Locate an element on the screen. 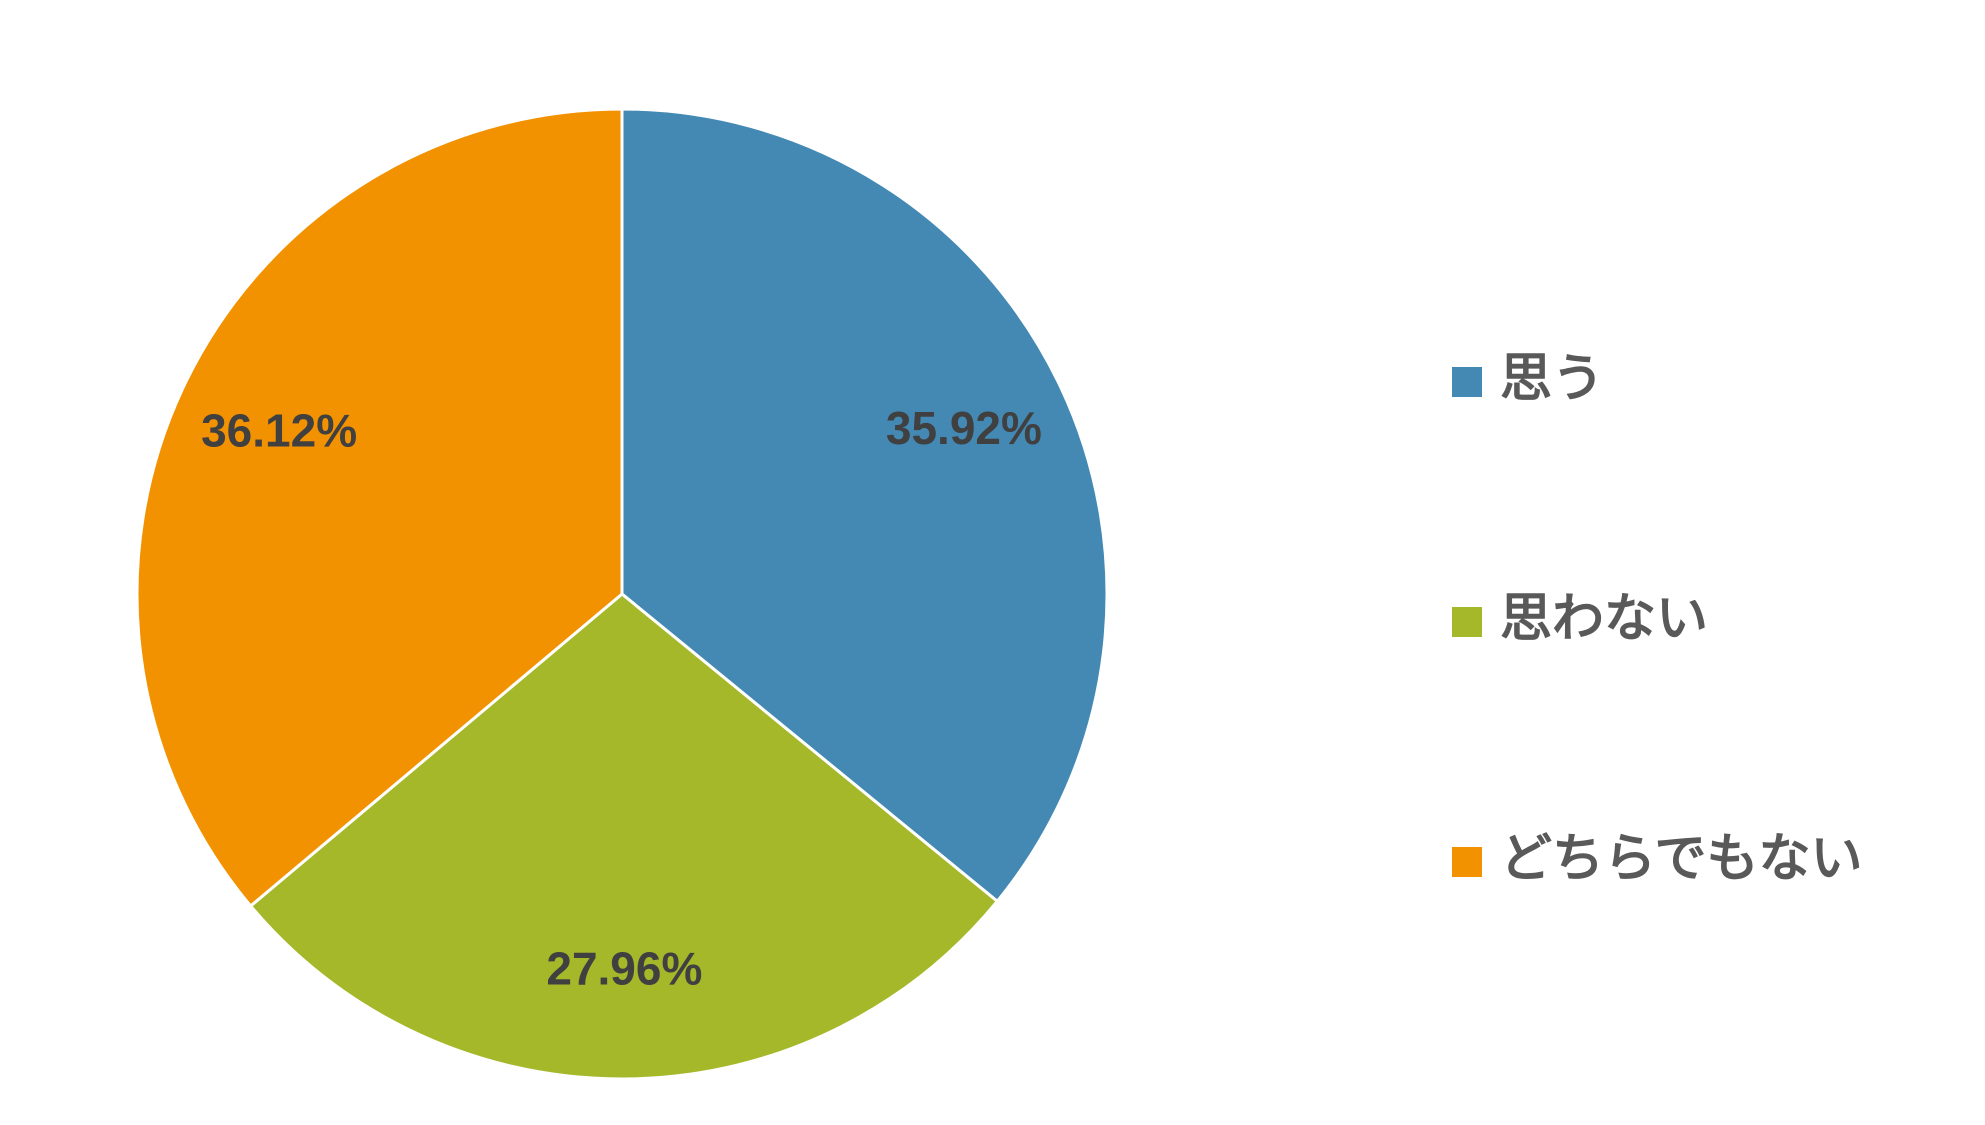 The image size is (1985, 1125). legend-label: 思う is located at coordinates (1552, 379).